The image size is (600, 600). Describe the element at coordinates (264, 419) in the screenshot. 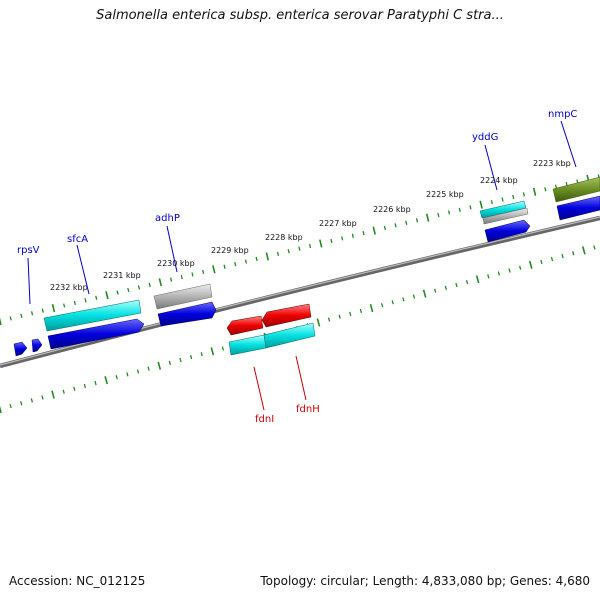

I see `gene-label-fdnI: fdnI` at that location.